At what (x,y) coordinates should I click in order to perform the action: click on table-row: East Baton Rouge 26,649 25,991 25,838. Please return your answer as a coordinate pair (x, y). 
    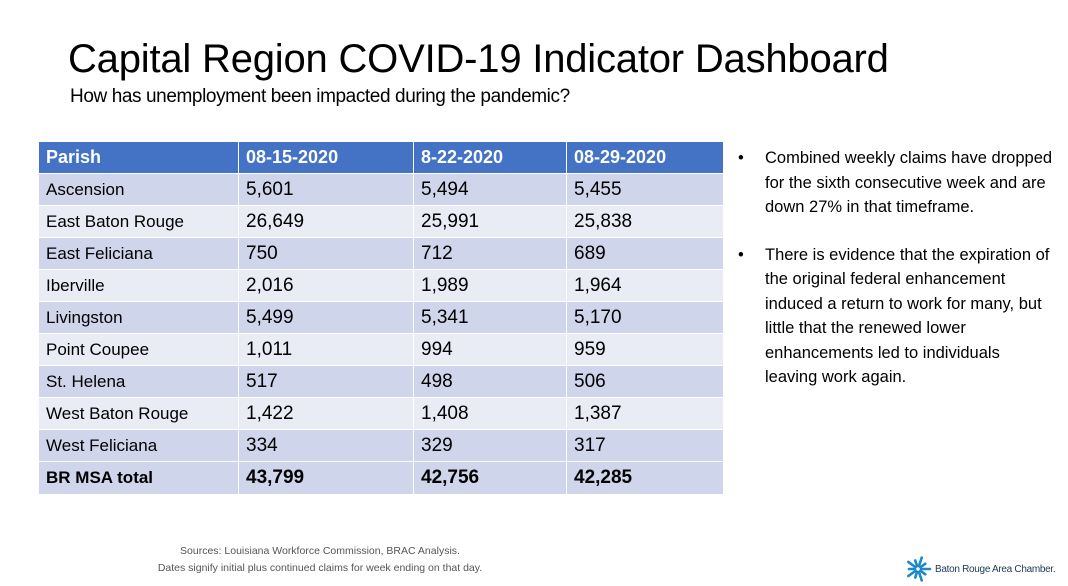
    Looking at the image, I should click on (381, 221).